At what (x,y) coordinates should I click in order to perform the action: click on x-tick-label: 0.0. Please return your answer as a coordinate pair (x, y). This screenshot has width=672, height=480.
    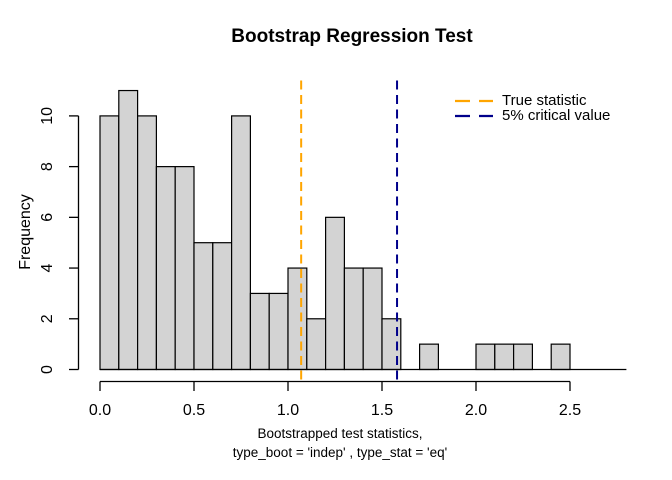
    Looking at the image, I should click on (100, 410).